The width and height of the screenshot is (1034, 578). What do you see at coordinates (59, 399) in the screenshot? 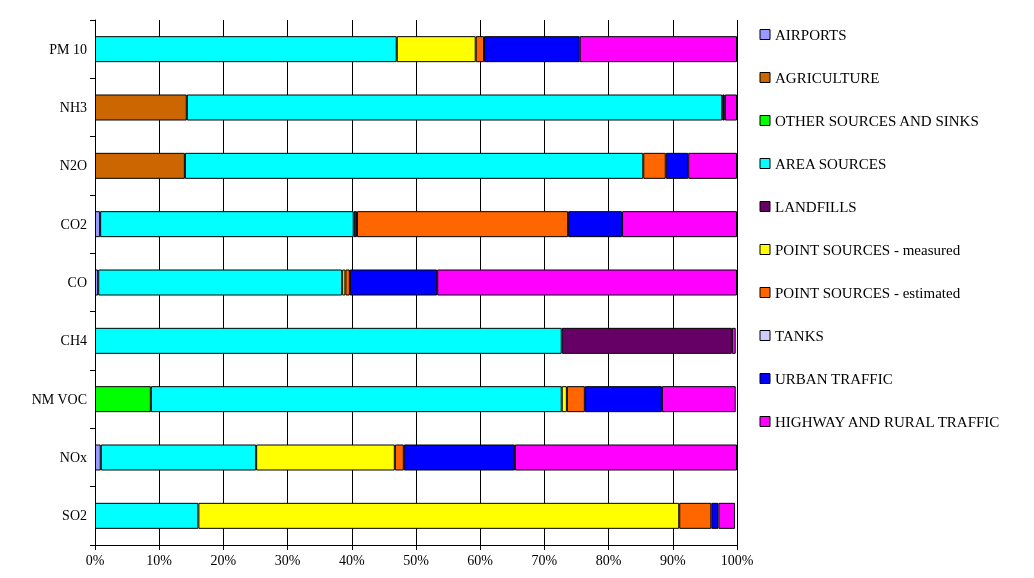
I see `y-tick-label: NM VOC` at bounding box center [59, 399].